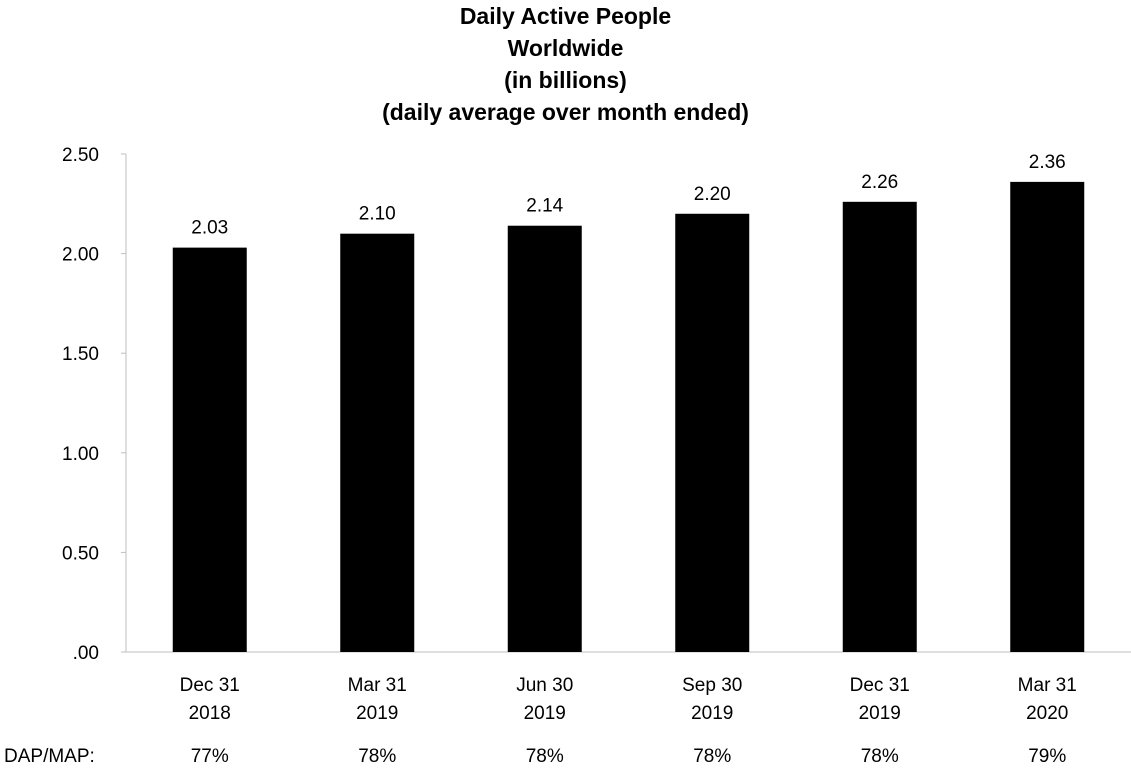 The image size is (1131, 771). I want to click on x-category-label-line-2: 2018, so click(210, 713).